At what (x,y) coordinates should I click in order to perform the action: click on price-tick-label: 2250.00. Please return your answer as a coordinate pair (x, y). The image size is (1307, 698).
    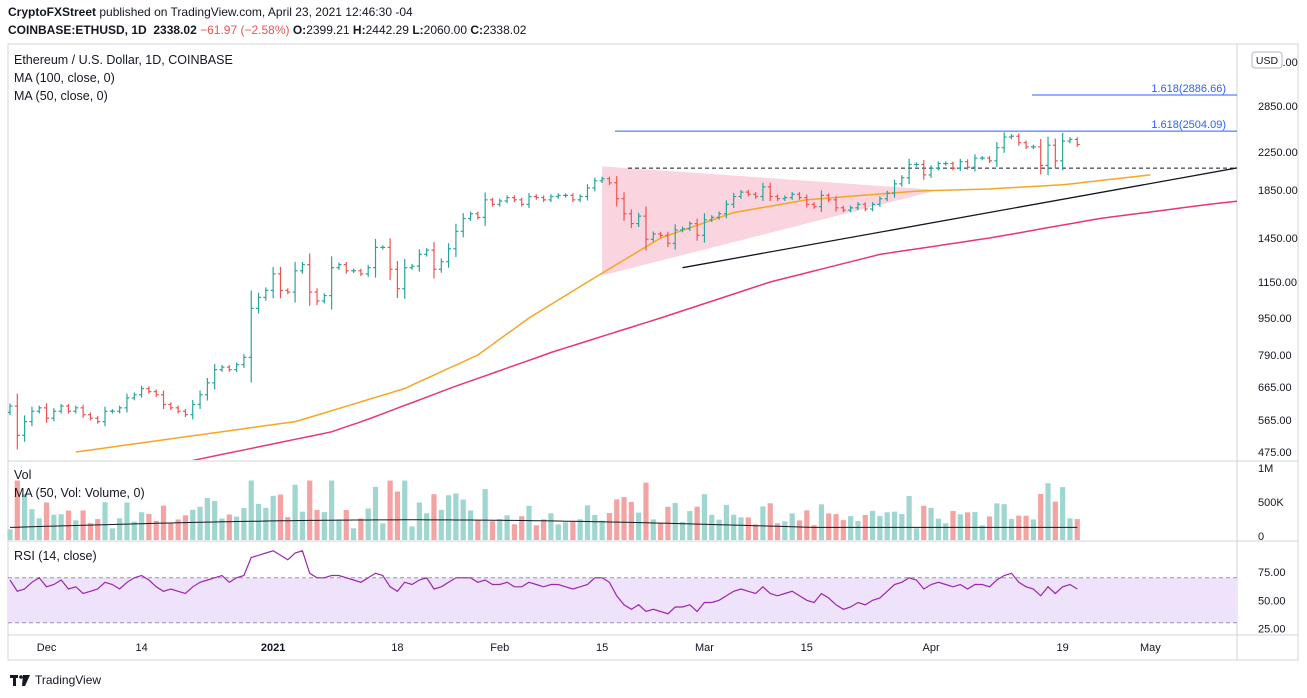
    Looking at the image, I should click on (1278, 153).